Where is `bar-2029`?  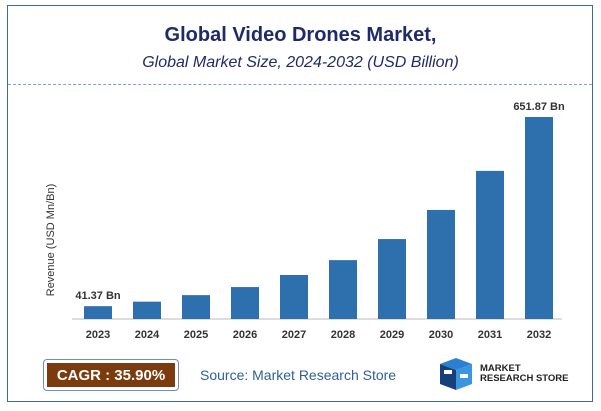
bar-2029 is located at coordinates (392, 279).